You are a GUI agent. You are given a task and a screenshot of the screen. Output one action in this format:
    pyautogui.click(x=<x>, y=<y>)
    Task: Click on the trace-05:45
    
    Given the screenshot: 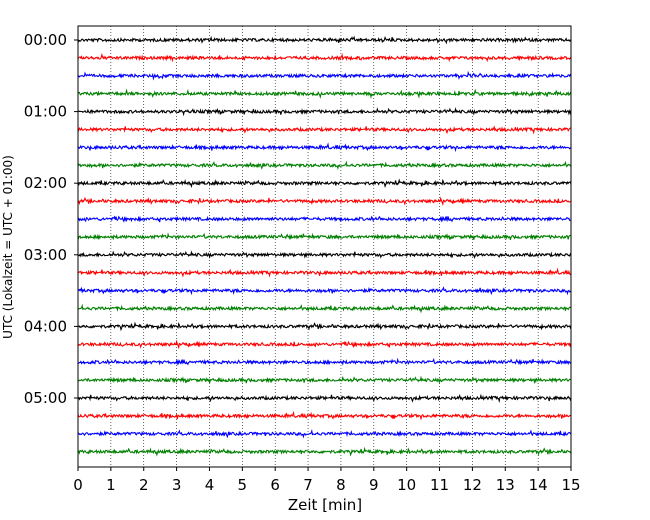 What is the action you would take?
    pyautogui.click(x=324, y=451)
    